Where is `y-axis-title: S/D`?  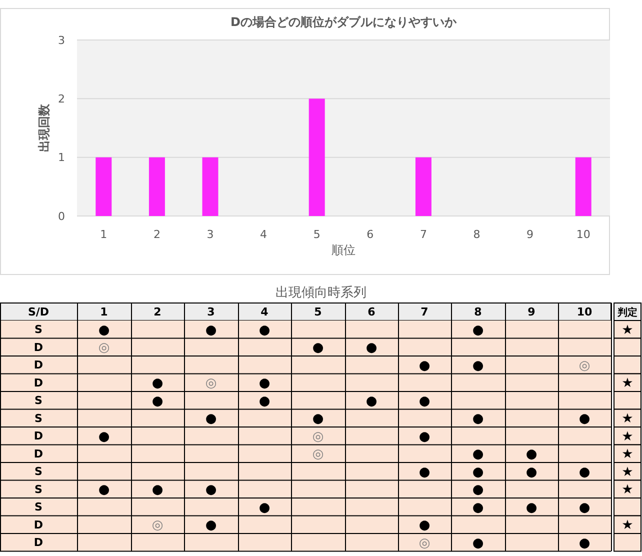
y-axis-title: S/D is located at coordinates (39, 312).